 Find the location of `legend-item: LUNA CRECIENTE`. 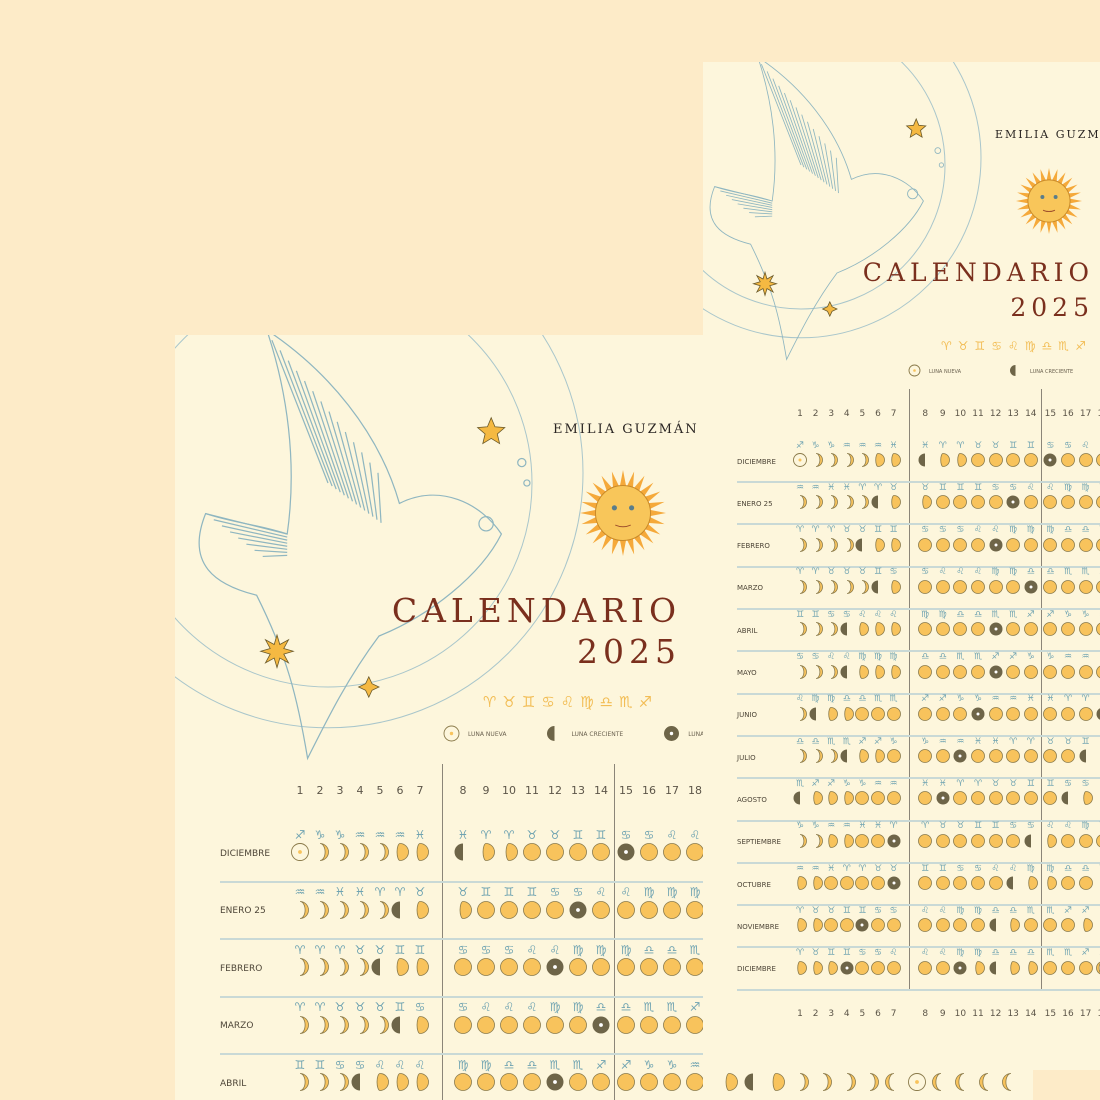

legend-item: LUNA CRECIENTE is located at coordinates (1041, 371).